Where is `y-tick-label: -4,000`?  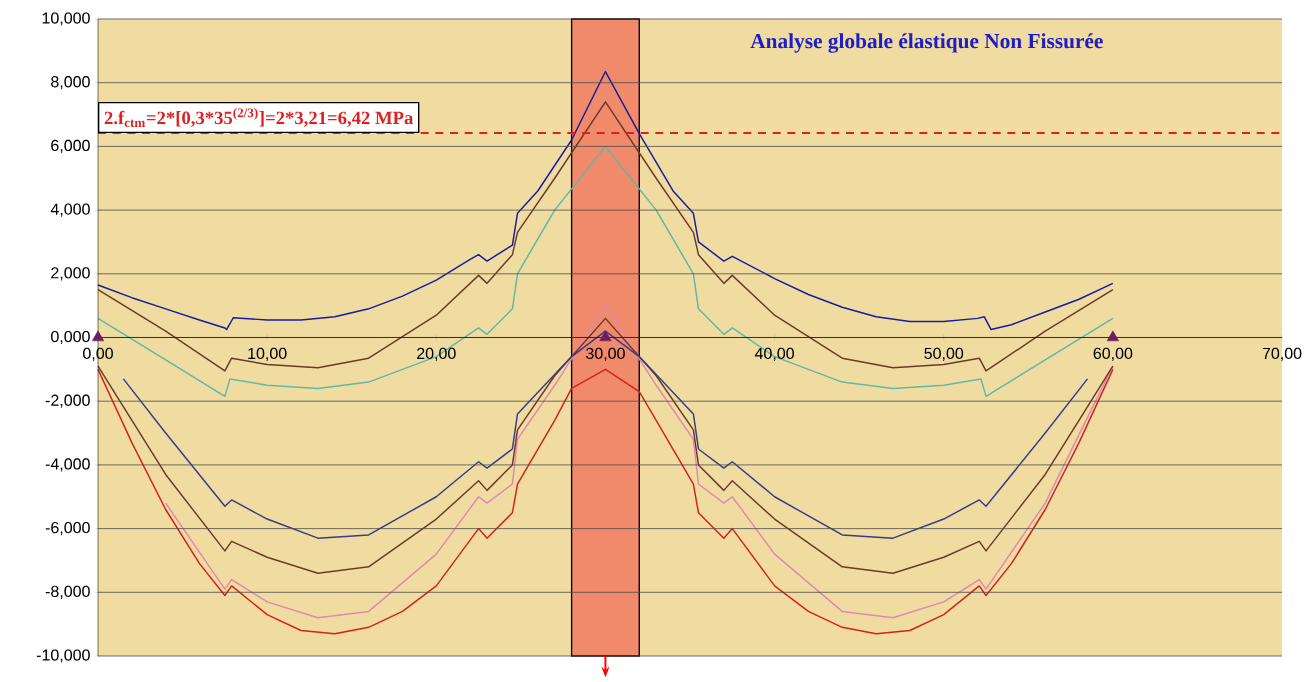
y-tick-label: -4,000 is located at coordinates (67, 465).